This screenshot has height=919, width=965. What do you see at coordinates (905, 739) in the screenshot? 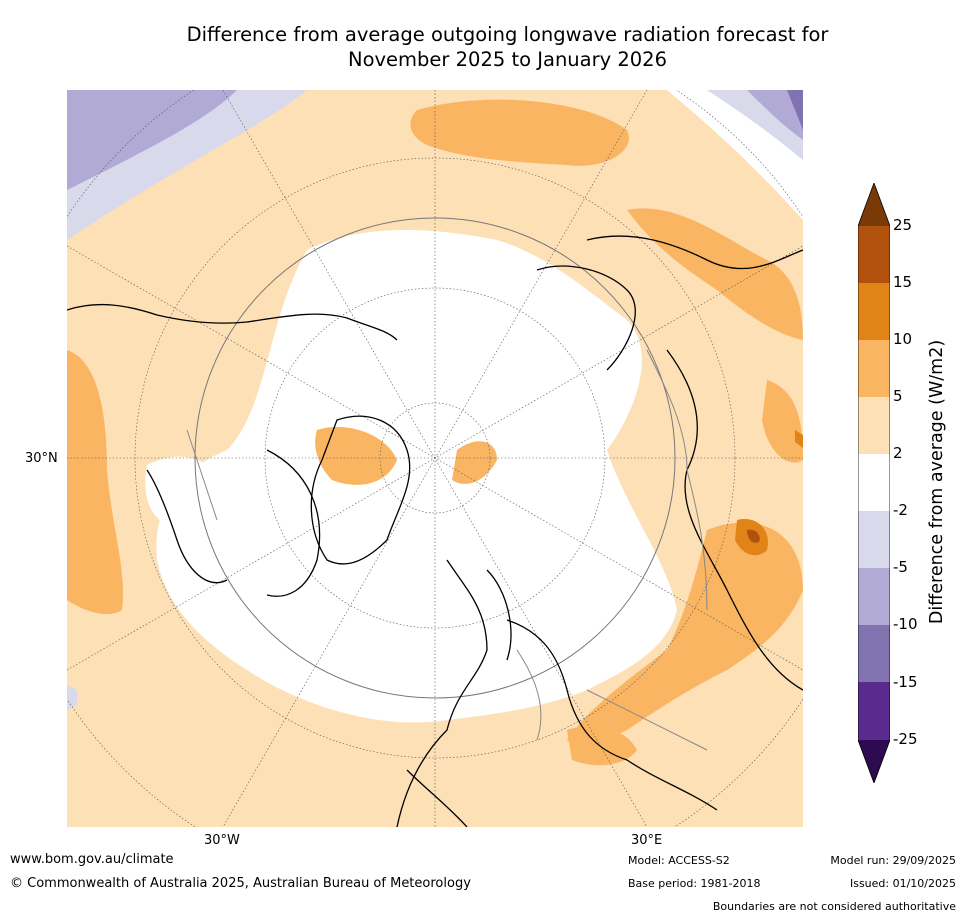
I see `colorbar-tick-m25: -25` at bounding box center [905, 739].